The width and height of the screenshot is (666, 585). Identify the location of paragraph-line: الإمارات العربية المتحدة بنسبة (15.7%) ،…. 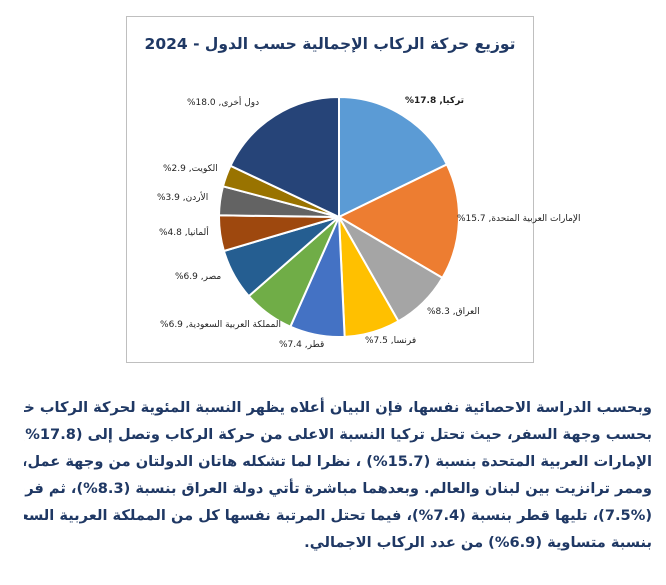
(338, 461).